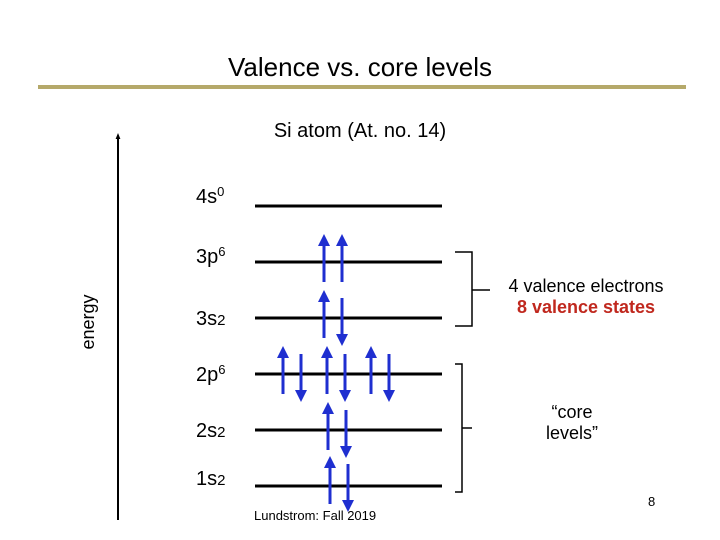 The width and height of the screenshot is (720, 540). I want to click on valence-bracket, so click(464, 289).